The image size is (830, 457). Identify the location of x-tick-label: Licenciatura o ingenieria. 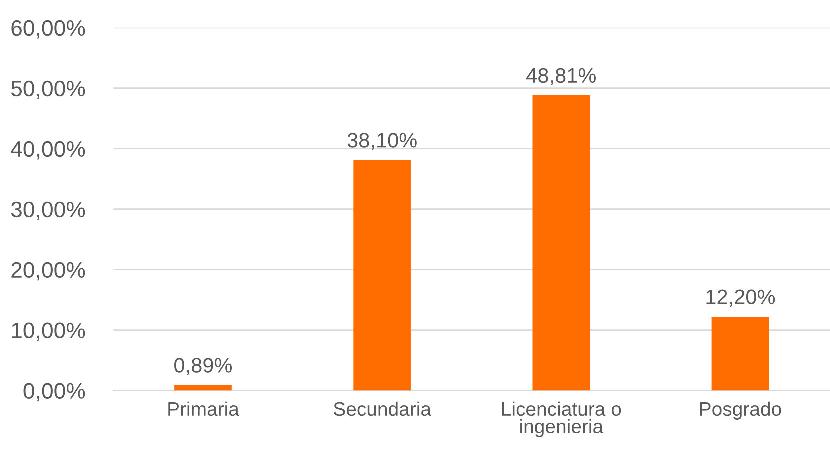
(562, 420).